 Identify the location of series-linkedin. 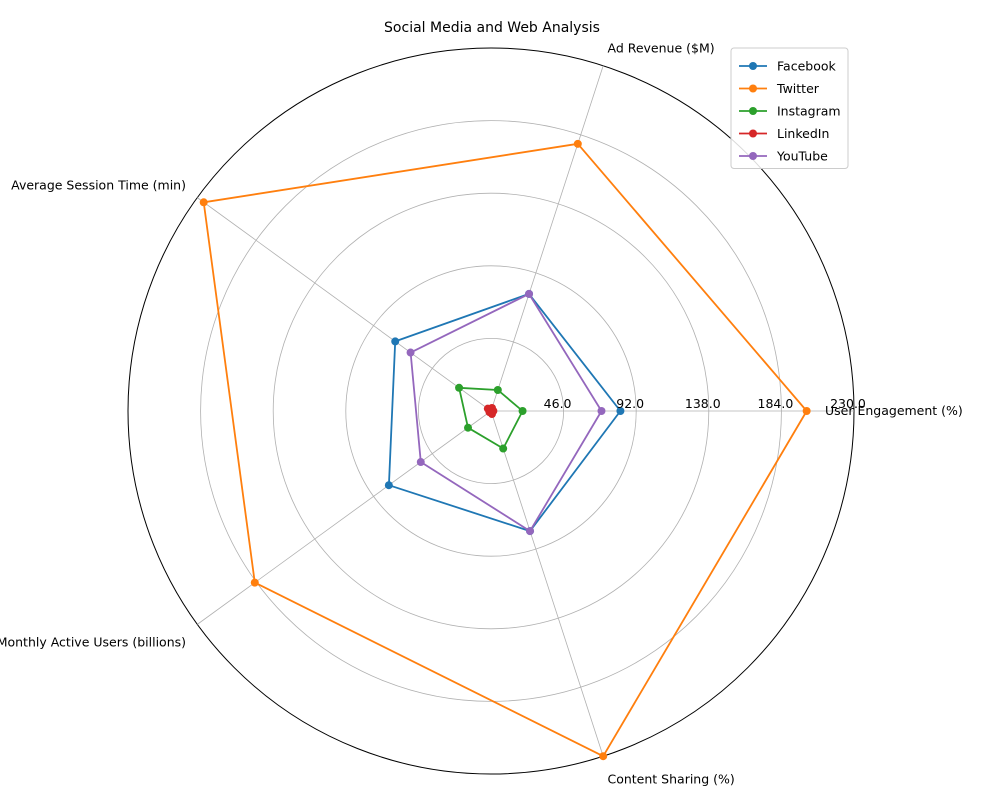
(490, 411).